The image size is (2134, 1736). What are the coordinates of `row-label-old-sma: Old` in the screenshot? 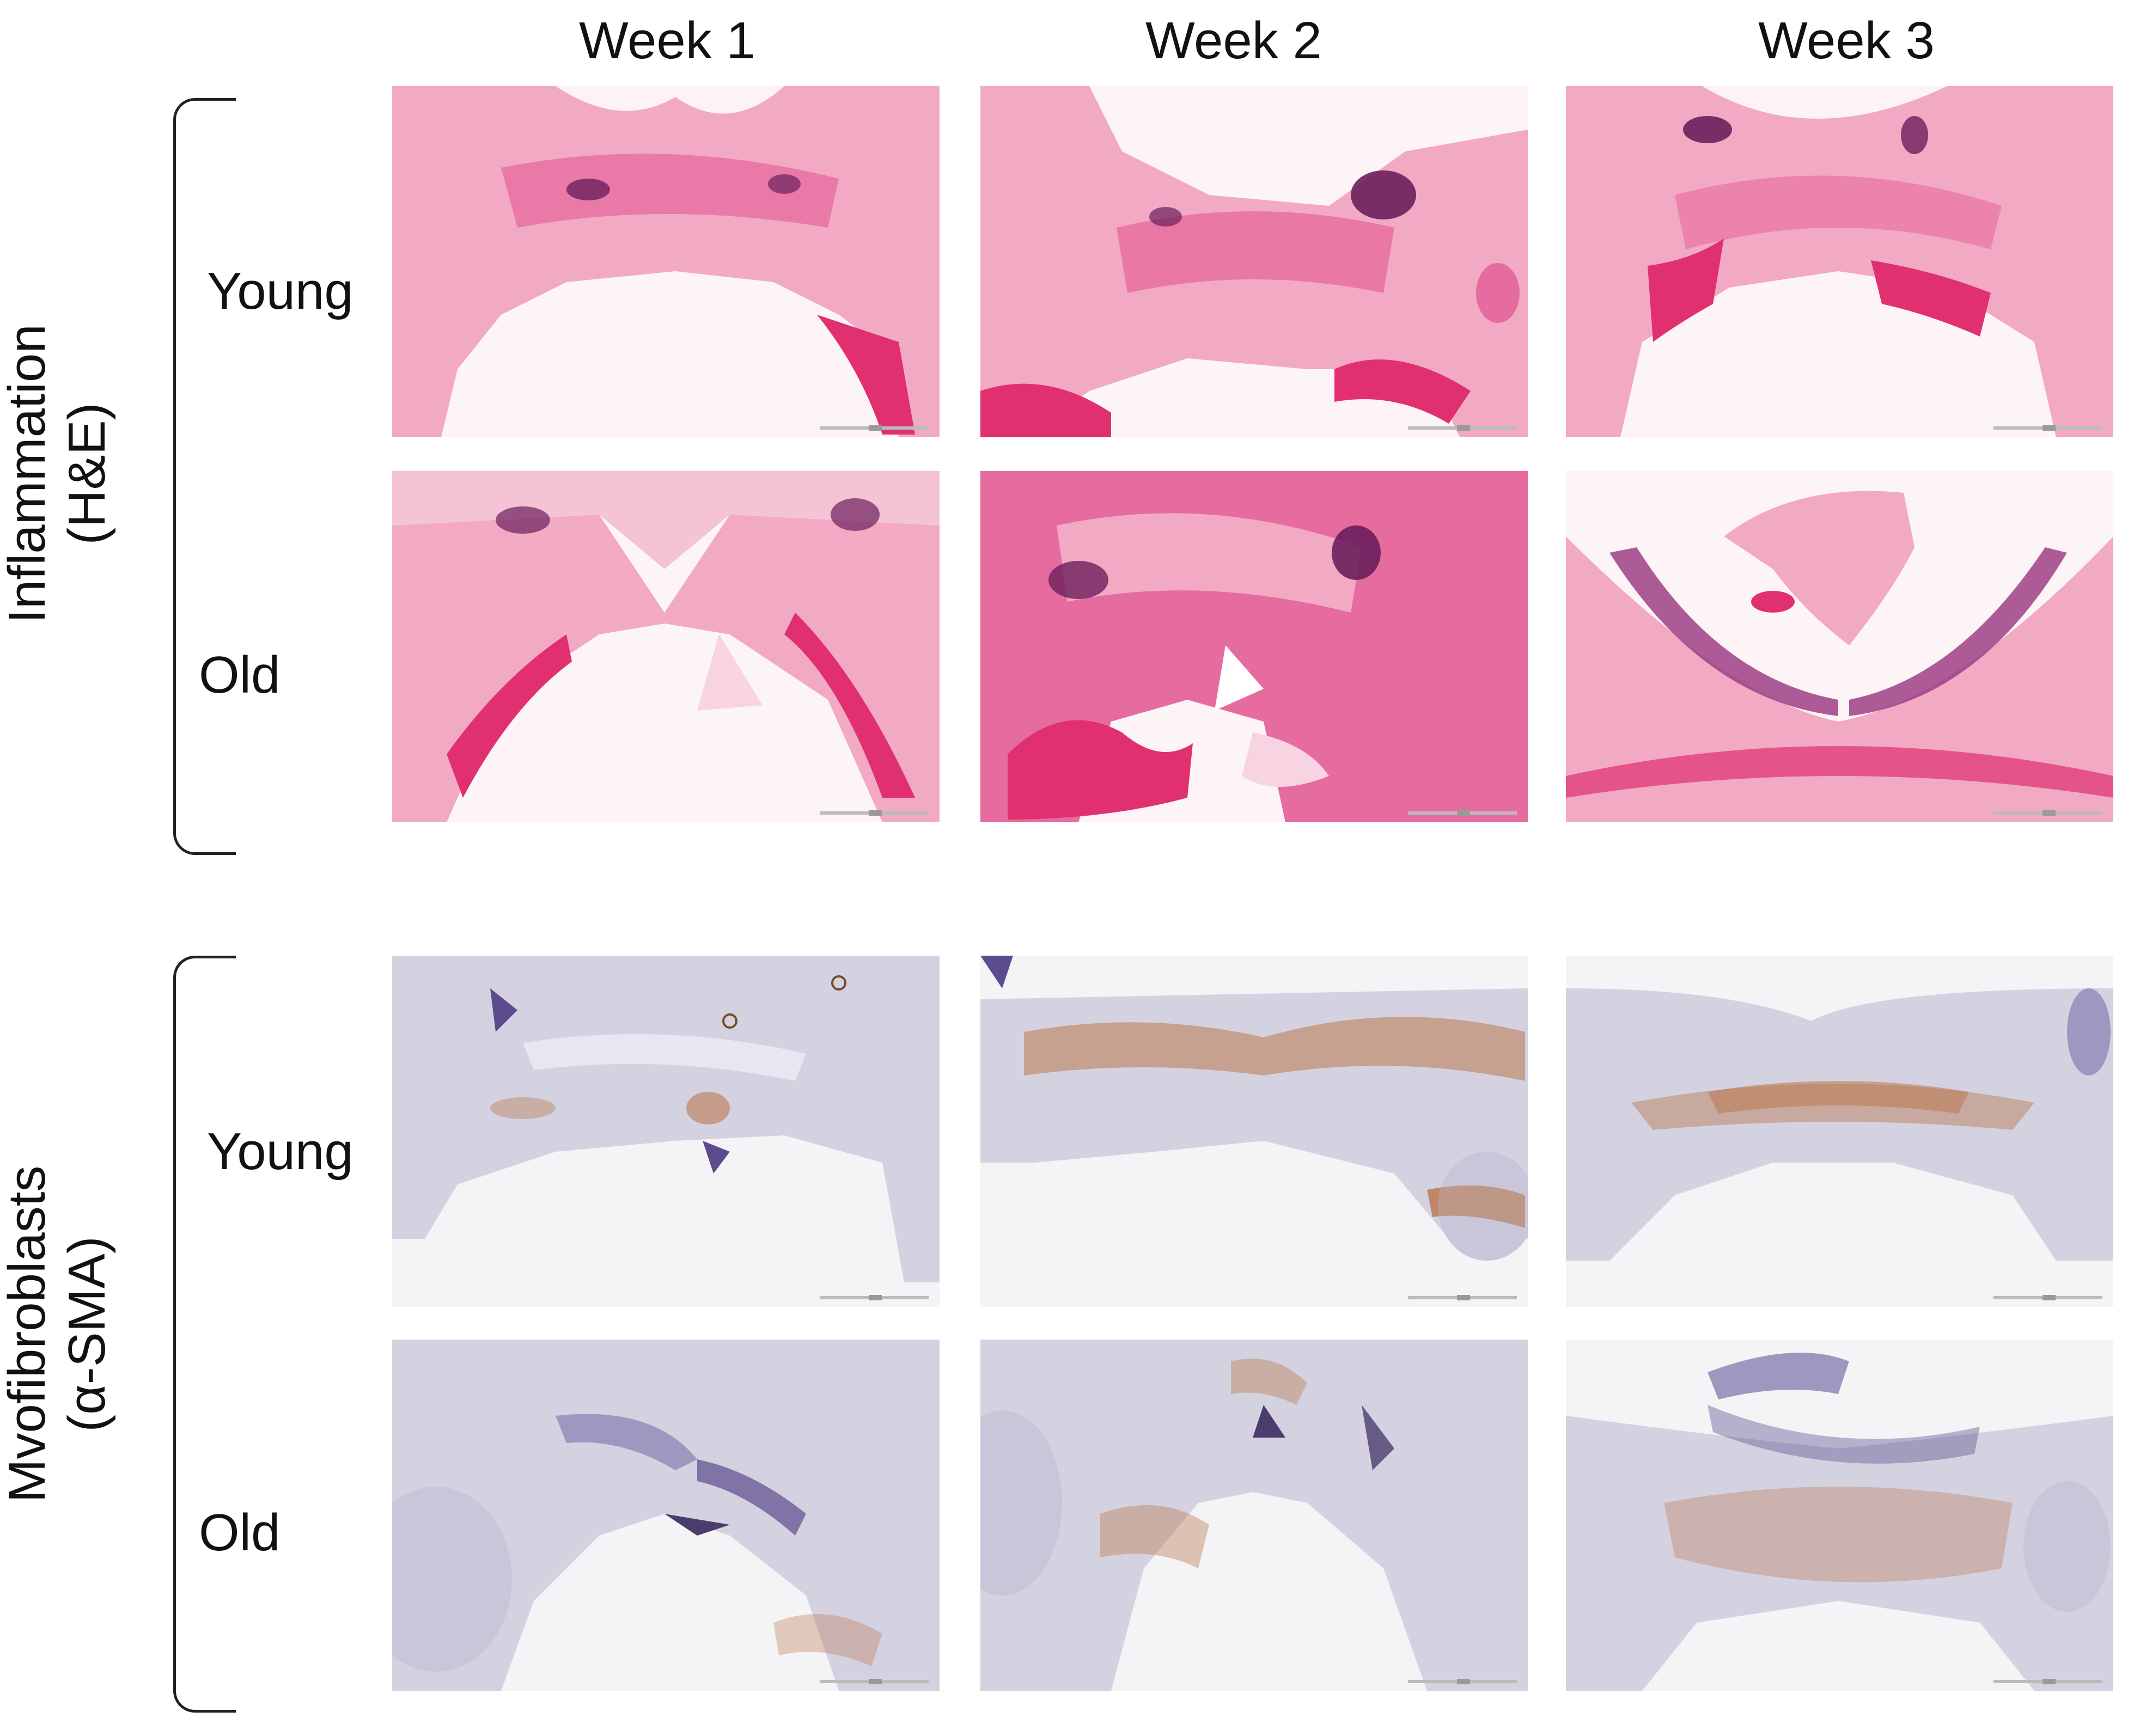 It's located at (240, 1533).